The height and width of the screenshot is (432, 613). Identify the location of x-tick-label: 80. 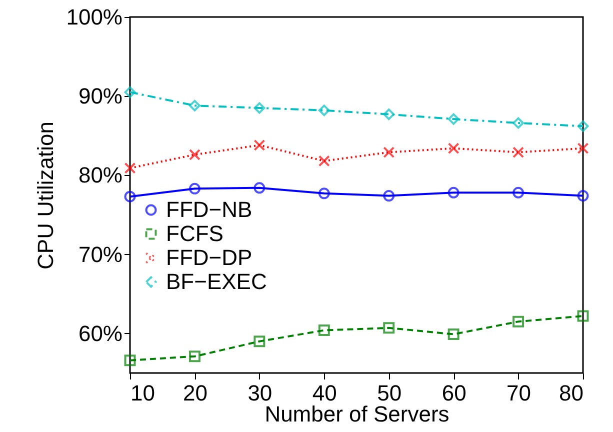
(571, 393).